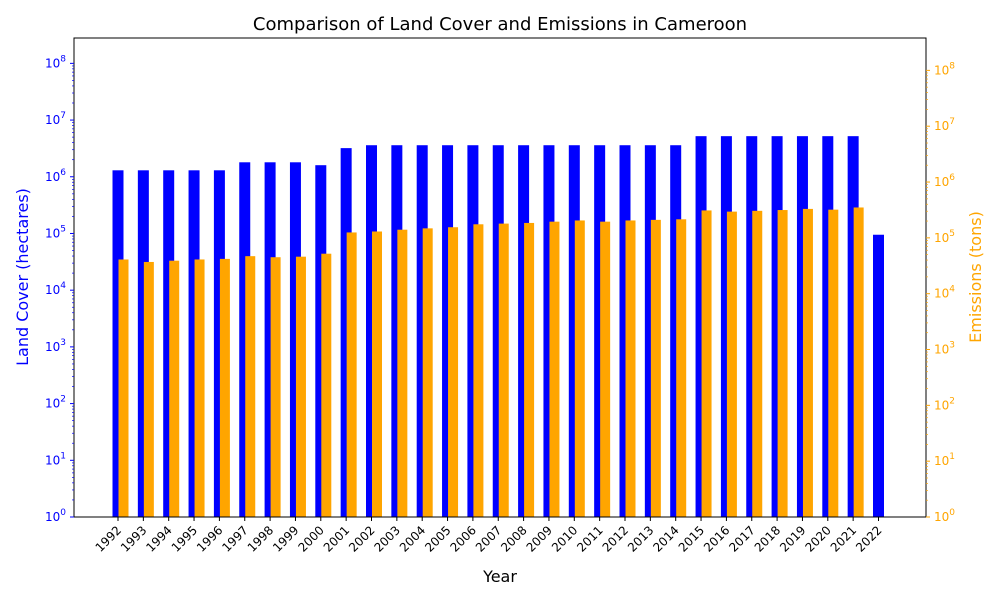  What do you see at coordinates (605, 369) in the screenshot?
I see `emissions-bar-2011` at bounding box center [605, 369].